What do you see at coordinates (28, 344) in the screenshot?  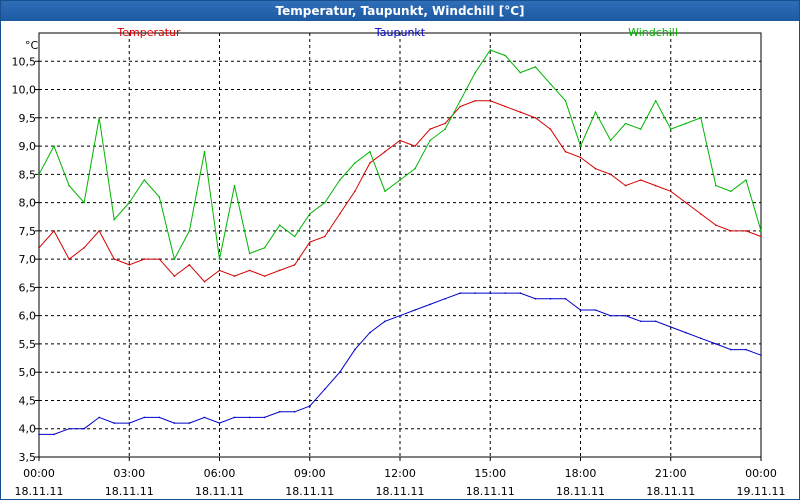 I see `y-tick-label: 5,5` at bounding box center [28, 344].